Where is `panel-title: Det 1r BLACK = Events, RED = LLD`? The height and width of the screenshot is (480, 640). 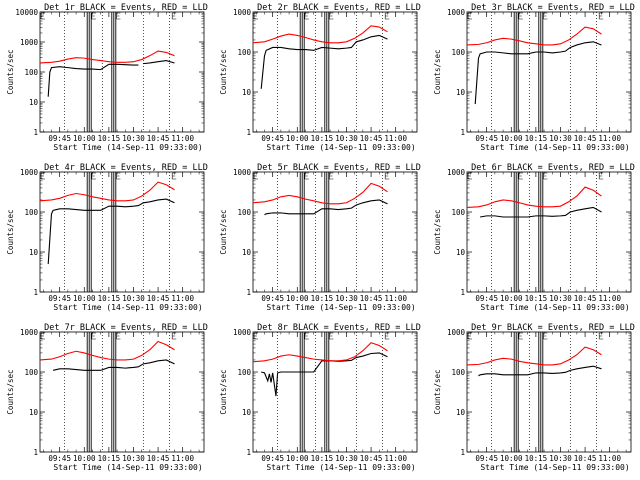
panel-title: Det 1r BLACK = Events, RED = LLD is located at coordinates (126, 8).